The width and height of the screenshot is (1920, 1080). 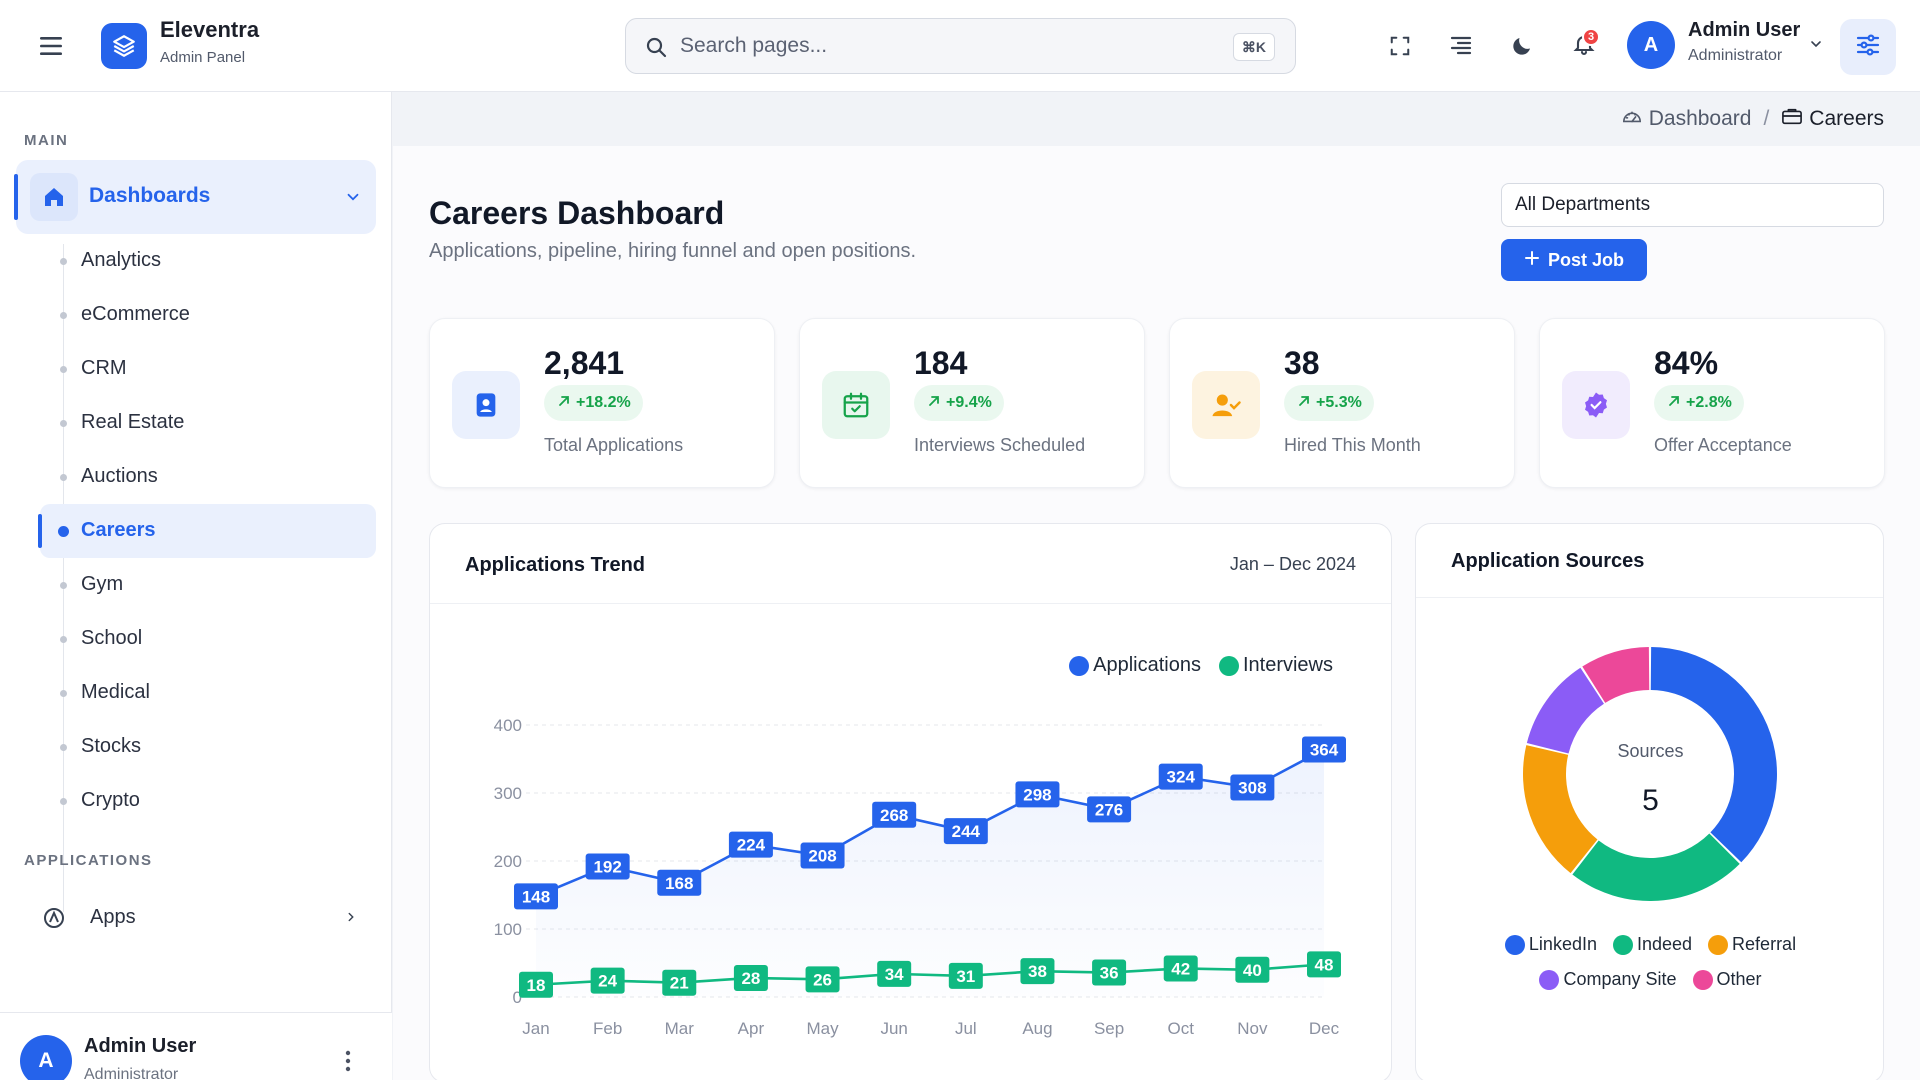 I want to click on stat-change-badge: +9.4%, so click(x=959, y=403).